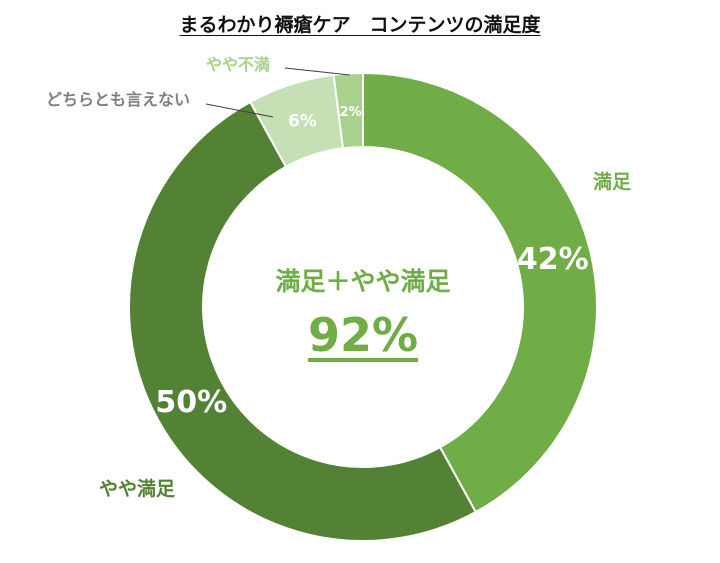 Image resolution: width=720 pixels, height=563 pixels. Describe the element at coordinates (360, 25) in the screenshot. I see `chart-title: まるわかり褥瘡ケア コンテンツの満足度` at that location.